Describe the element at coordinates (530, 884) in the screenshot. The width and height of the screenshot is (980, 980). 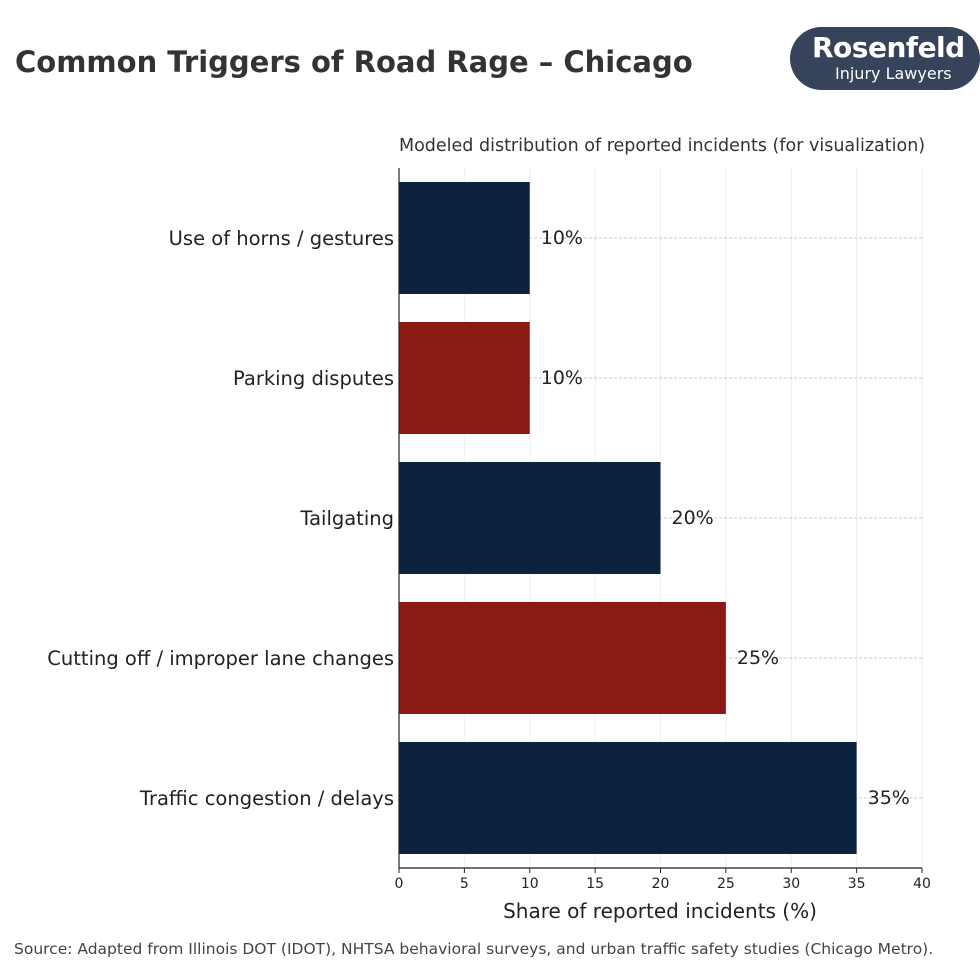
I see `x-tick-label: 10` at that location.